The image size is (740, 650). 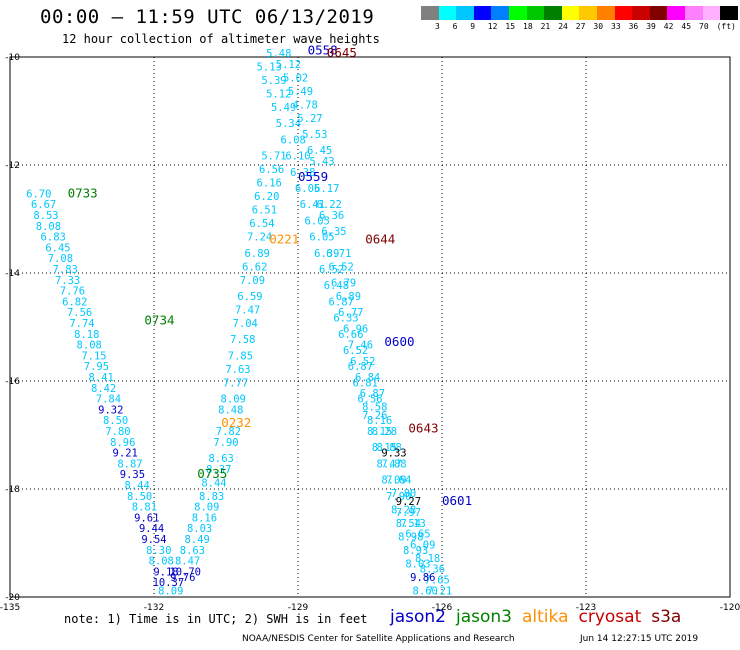 What do you see at coordinates (321, 162) in the screenshot?
I see `swh-value: 5.43` at bounding box center [321, 162].